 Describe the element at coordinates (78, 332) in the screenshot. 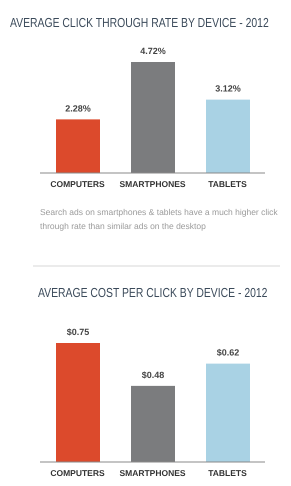

I see `data-label: $0.75` at that location.